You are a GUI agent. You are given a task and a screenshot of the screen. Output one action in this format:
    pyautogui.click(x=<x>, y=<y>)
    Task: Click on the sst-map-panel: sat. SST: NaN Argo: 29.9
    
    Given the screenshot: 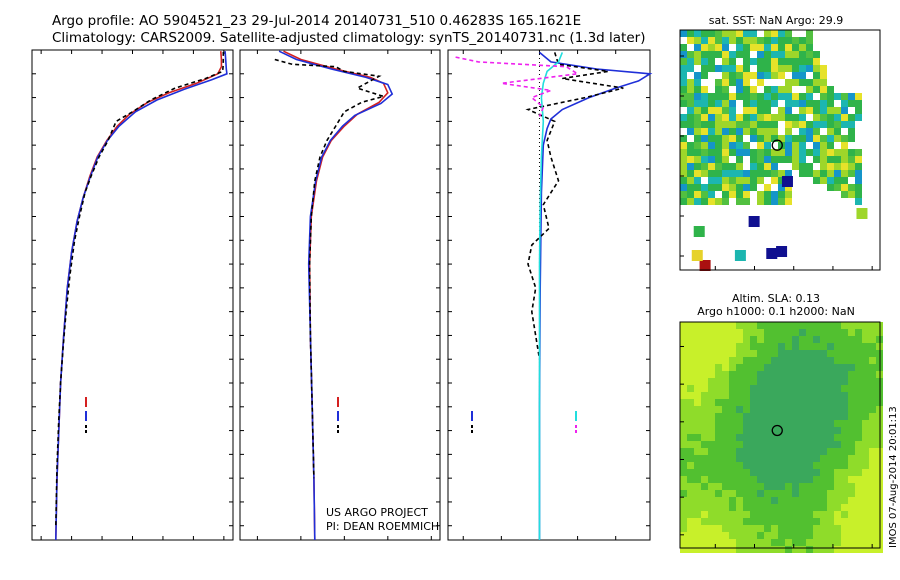 What is the action you would take?
    pyautogui.click(x=780, y=142)
    